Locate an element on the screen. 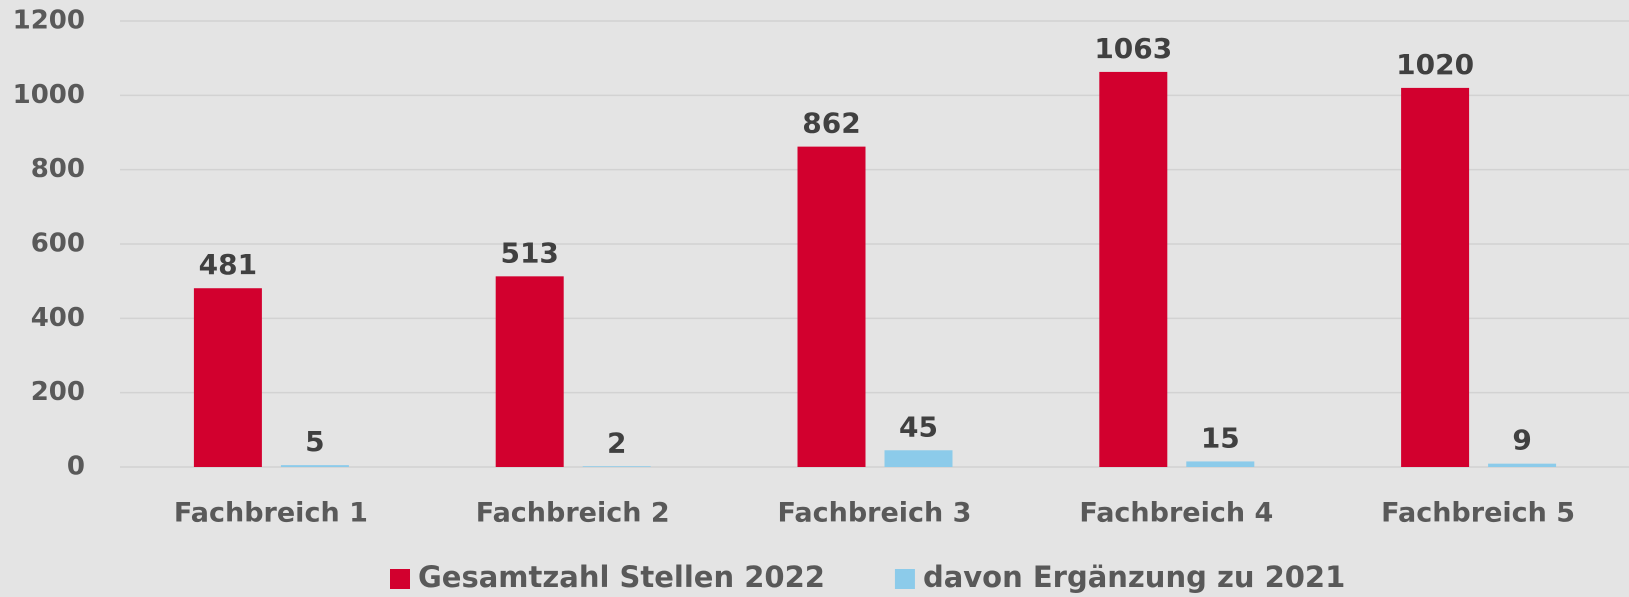  y-tick-label: 400 is located at coordinates (58, 318).